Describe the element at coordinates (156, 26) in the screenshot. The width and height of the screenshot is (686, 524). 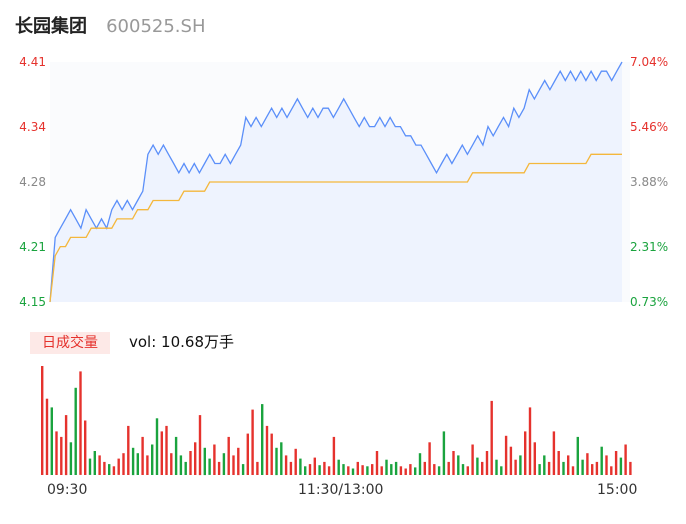
I see `stock-code: 600525.SH` at that location.